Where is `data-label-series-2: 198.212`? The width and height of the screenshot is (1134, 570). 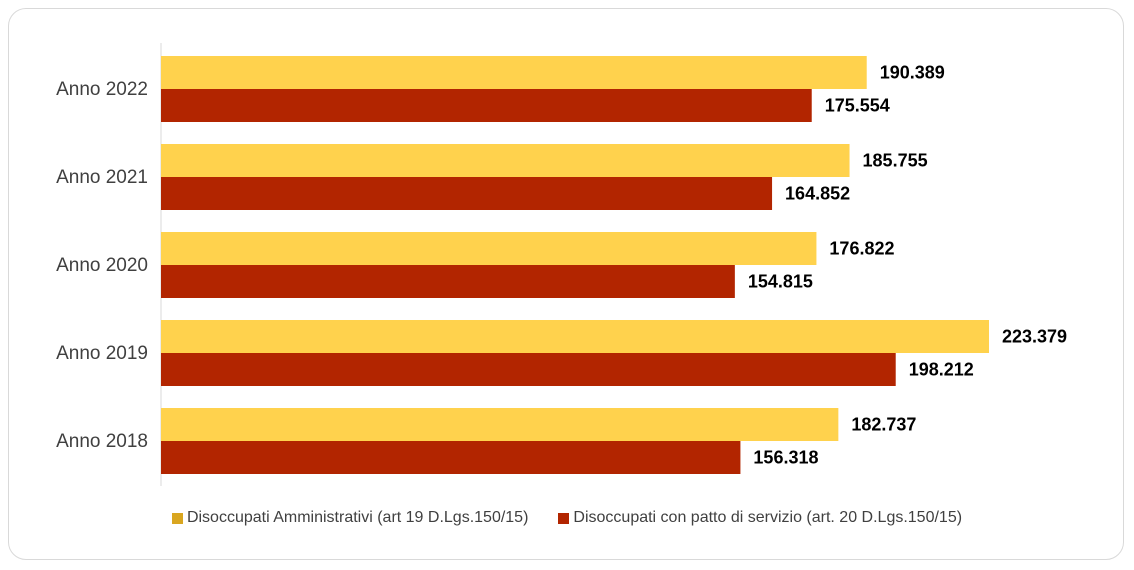
data-label-series-2: 198.212 is located at coordinates (941, 370).